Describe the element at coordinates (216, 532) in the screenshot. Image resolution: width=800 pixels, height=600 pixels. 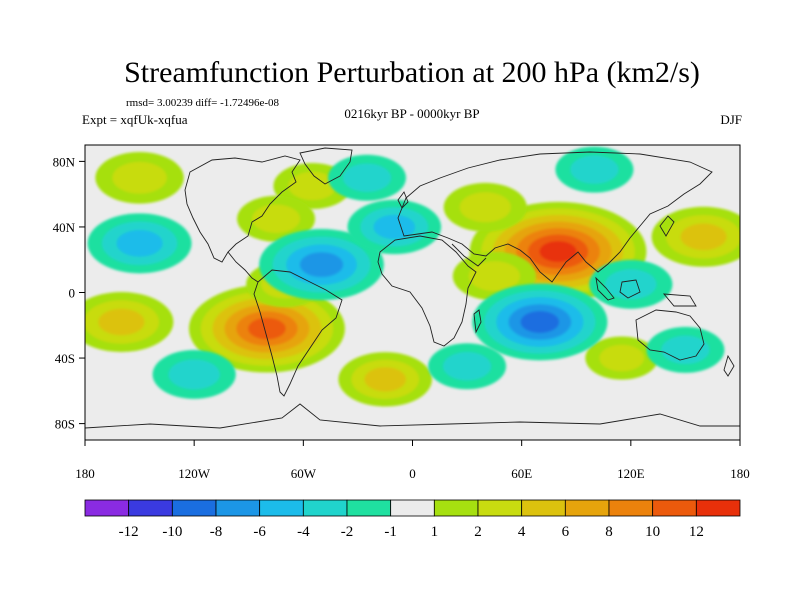
I see `colorbar-label-2: -8` at that location.